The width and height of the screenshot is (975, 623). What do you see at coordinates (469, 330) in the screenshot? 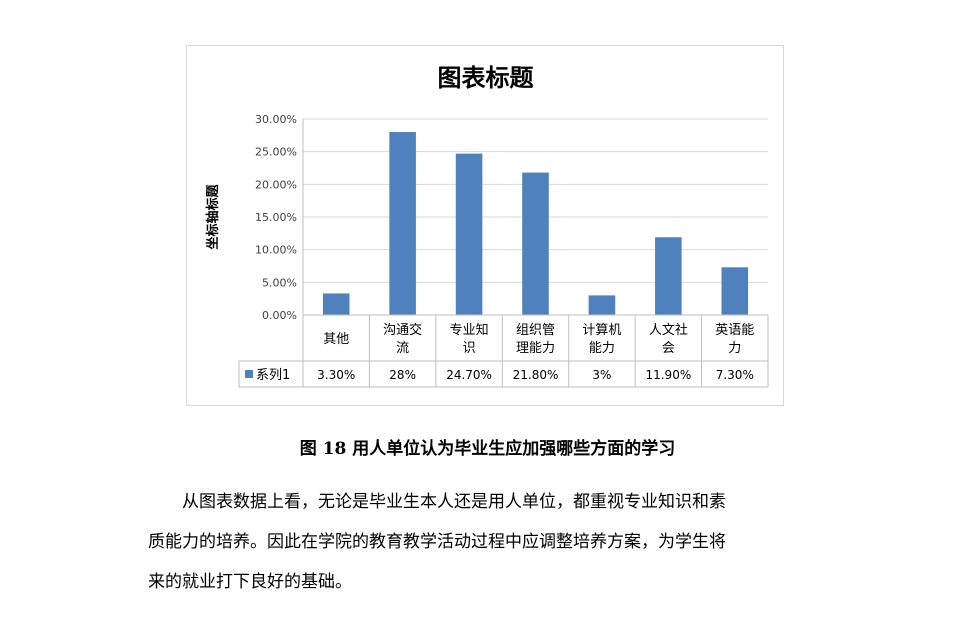
I see `x-category-label: 专业知` at bounding box center [469, 330].